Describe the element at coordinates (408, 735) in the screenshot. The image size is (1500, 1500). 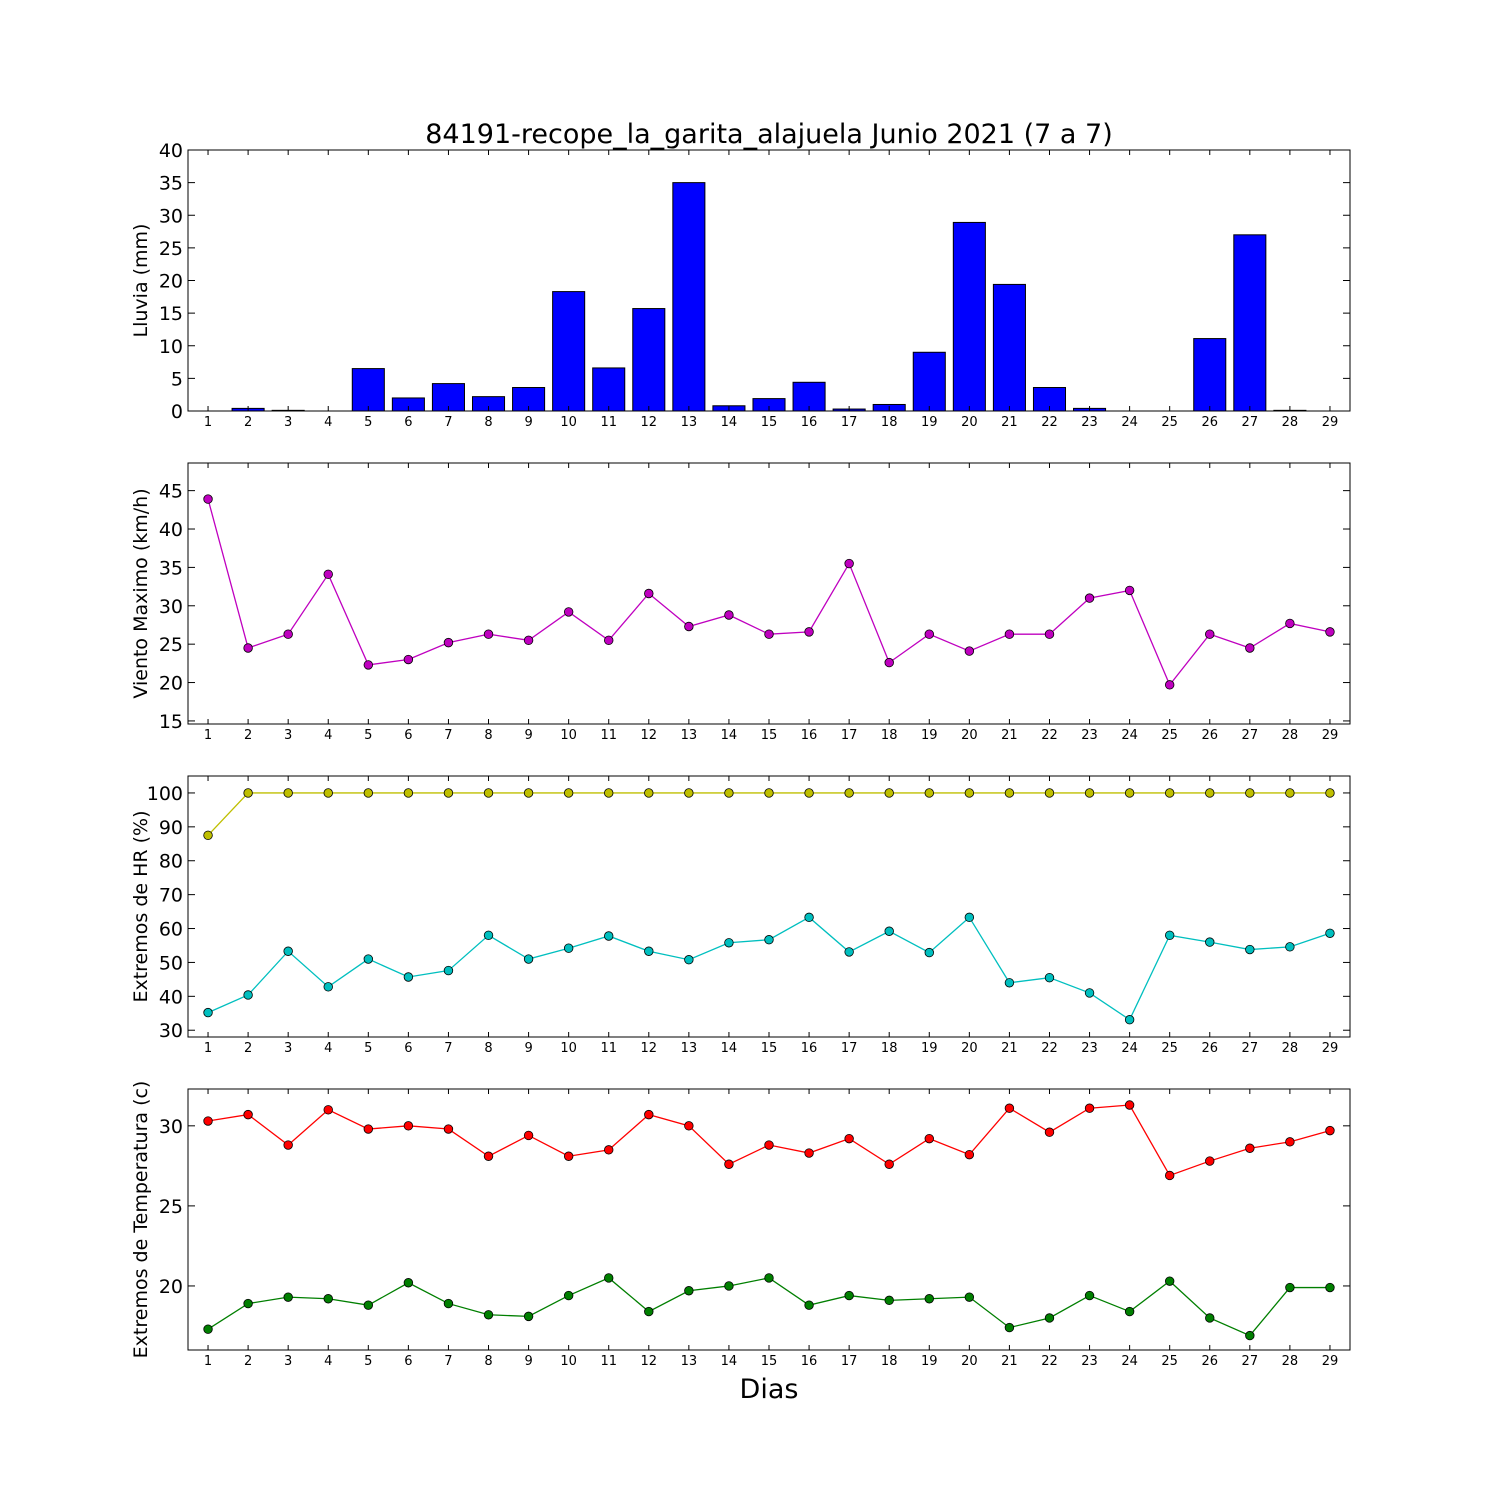
I see `x-tick-label: 6` at that location.